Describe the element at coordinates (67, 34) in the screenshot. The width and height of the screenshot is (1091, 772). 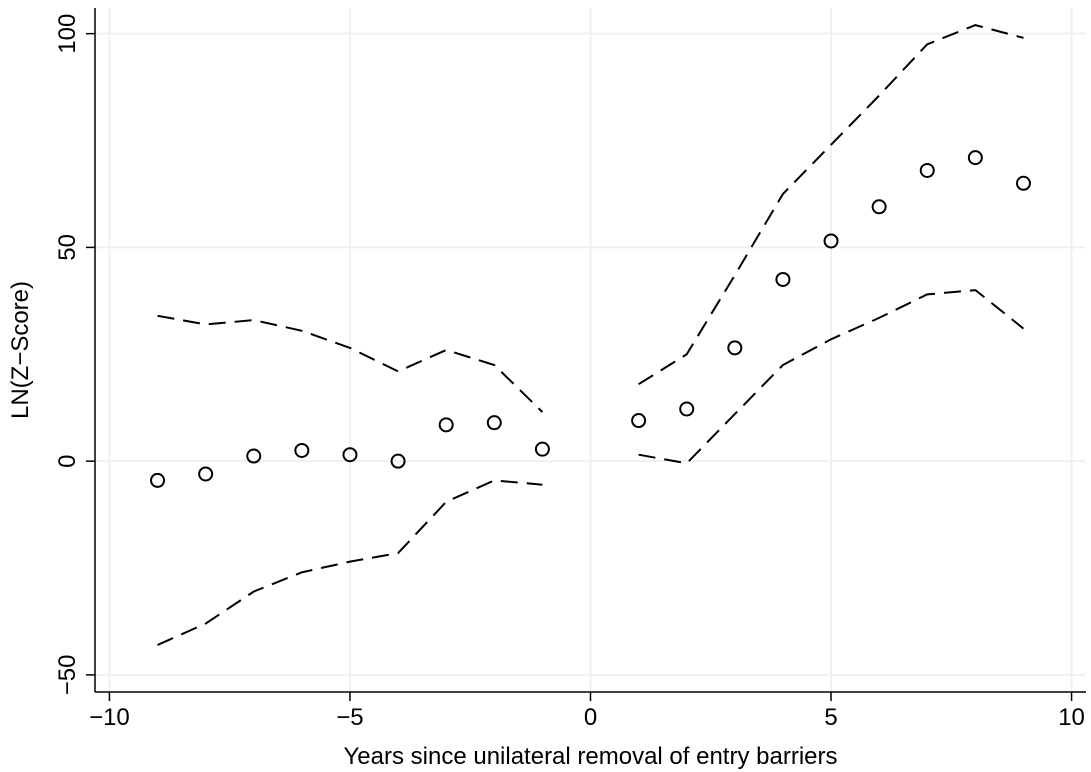
I see `y-tick-label-3: 100` at that location.